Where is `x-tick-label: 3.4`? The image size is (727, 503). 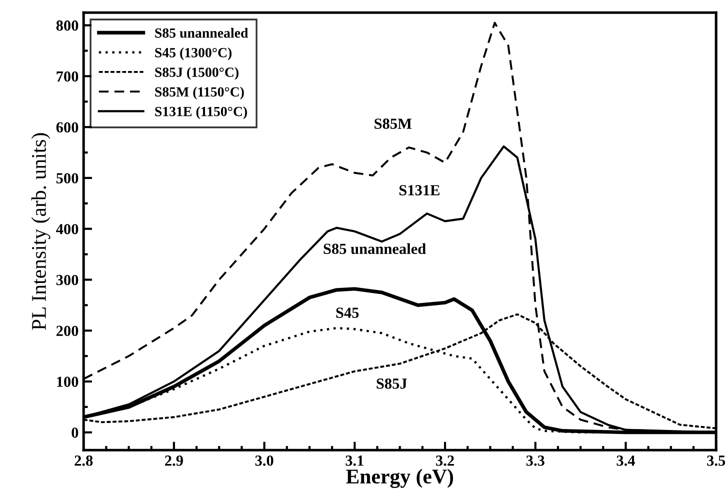
x-tick-label: 3.4 is located at coordinates (626, 461).